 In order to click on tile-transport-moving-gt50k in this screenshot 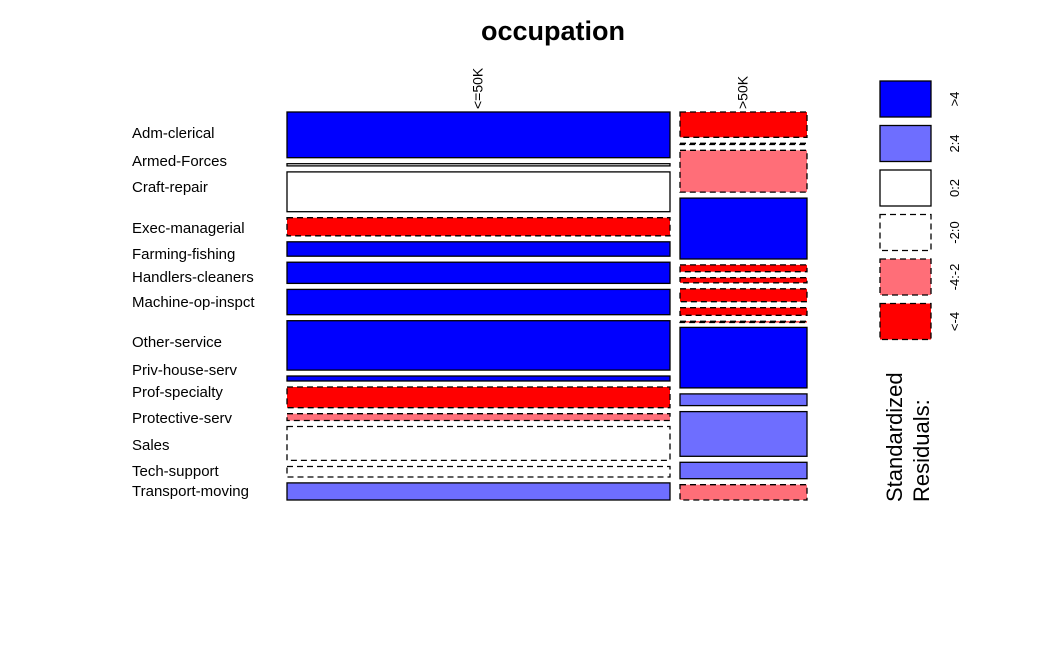, I will do `click(743, 492)`.